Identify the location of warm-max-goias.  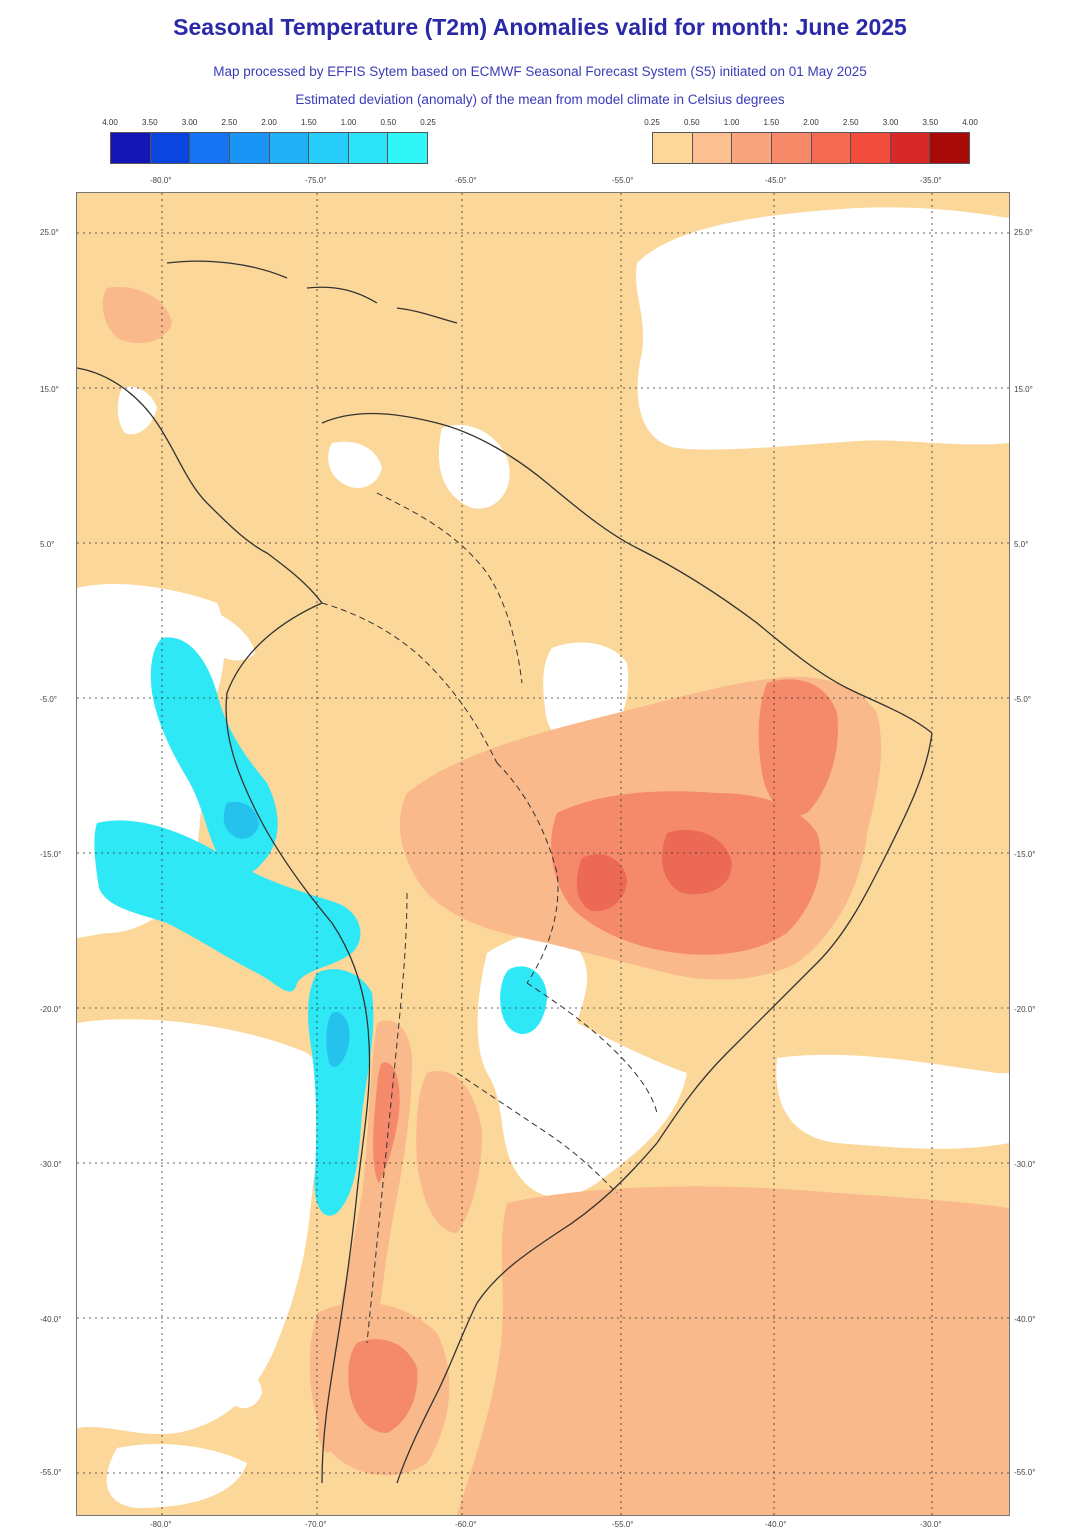
(697, 862).